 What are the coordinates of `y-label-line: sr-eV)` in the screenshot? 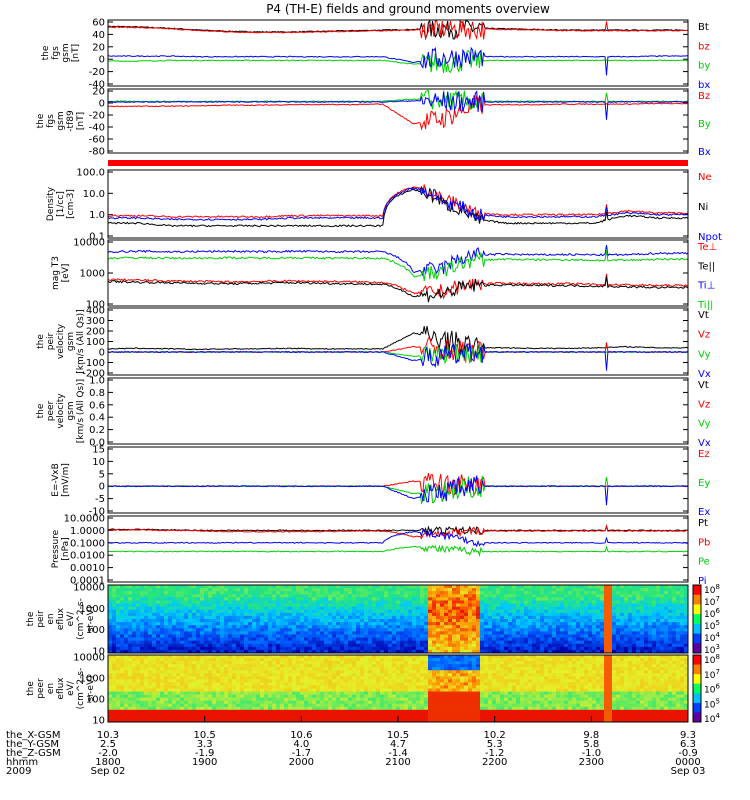 It's located at (91, 688).